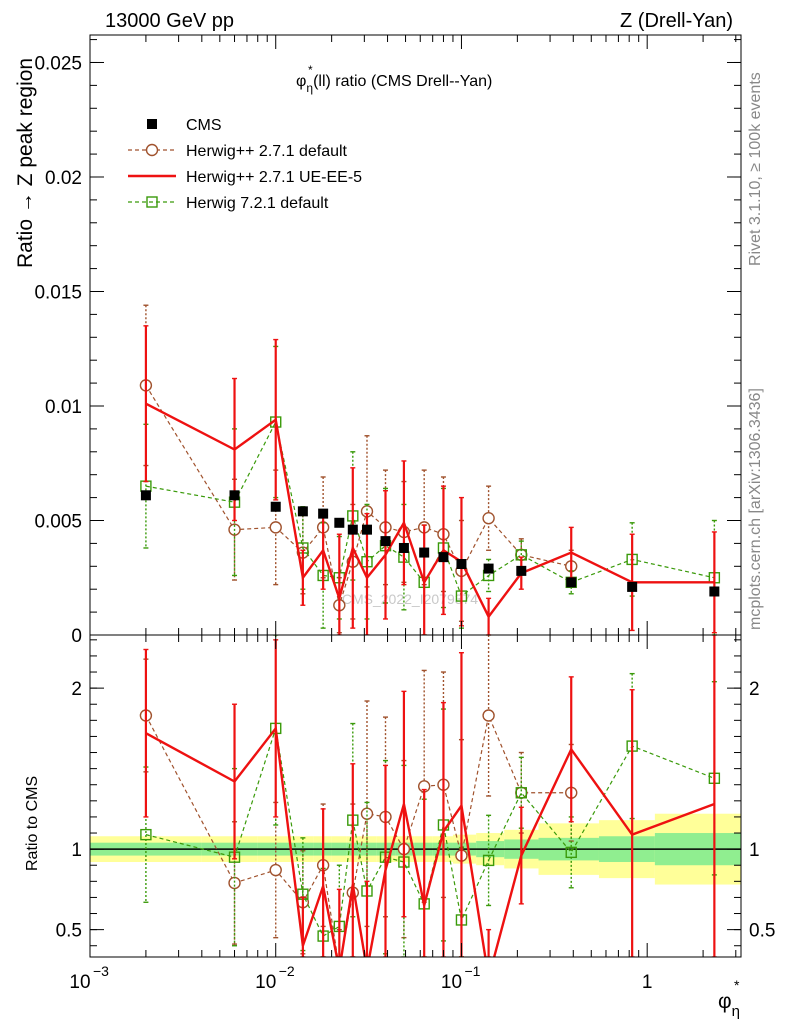 Image resolution: width=786 pixels, height=1024 pixels. Describe the element at coordinates (25, 163) in the screenshot. I see `main-ylabel: Ratio → Z peak region` at that location.